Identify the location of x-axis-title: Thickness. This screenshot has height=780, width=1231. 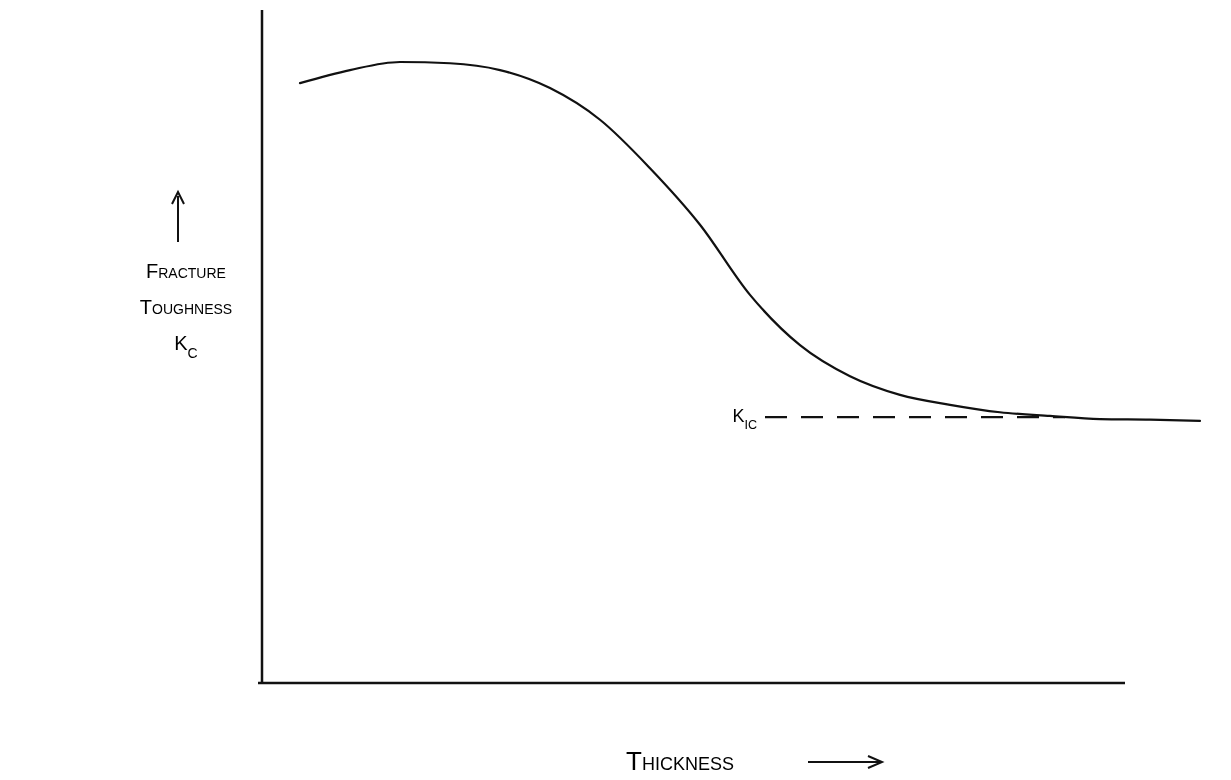
(680, 761).